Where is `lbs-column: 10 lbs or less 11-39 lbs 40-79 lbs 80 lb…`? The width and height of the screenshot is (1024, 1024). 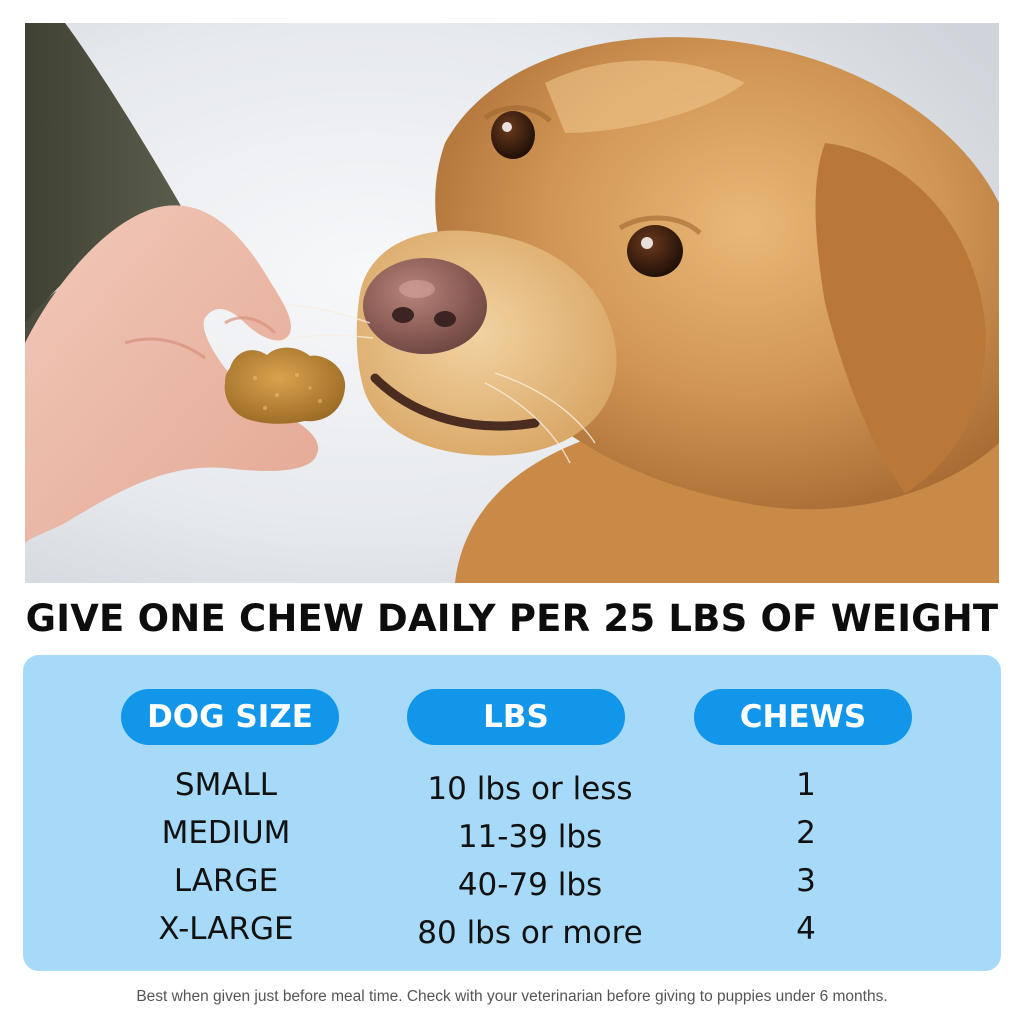 lbs-column: 10 lbs or less 11-39 lbs 40-79 lbs 80 lb… is located at coordinates (530, 857).